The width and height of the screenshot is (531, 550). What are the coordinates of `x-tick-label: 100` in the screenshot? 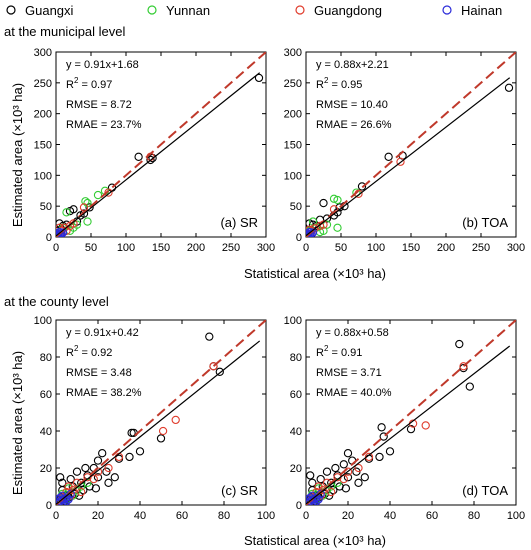 It's located at (126, 248).